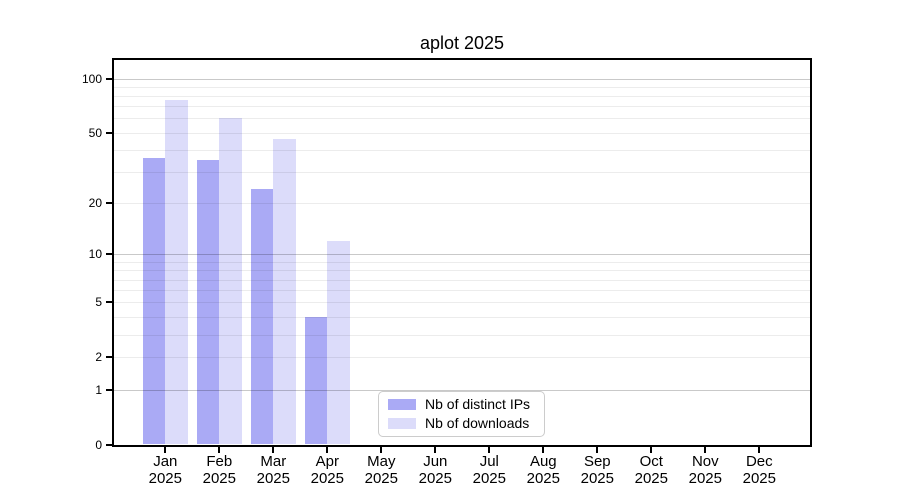  I want to click on x-tick-mar, so click(273, 449).